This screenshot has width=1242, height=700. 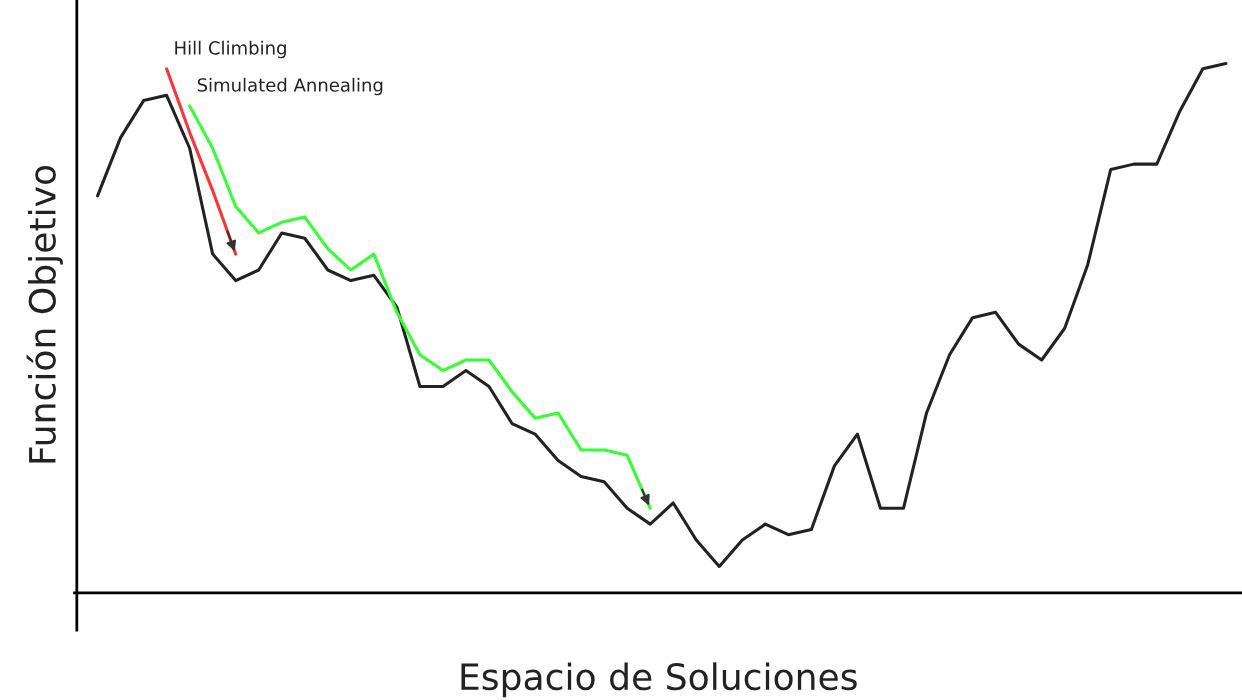 What do you see at coordinates (44, 314) in the screenshot?
I see `y-axis-title: Función Objetivo` at bounding box center [44, 314].